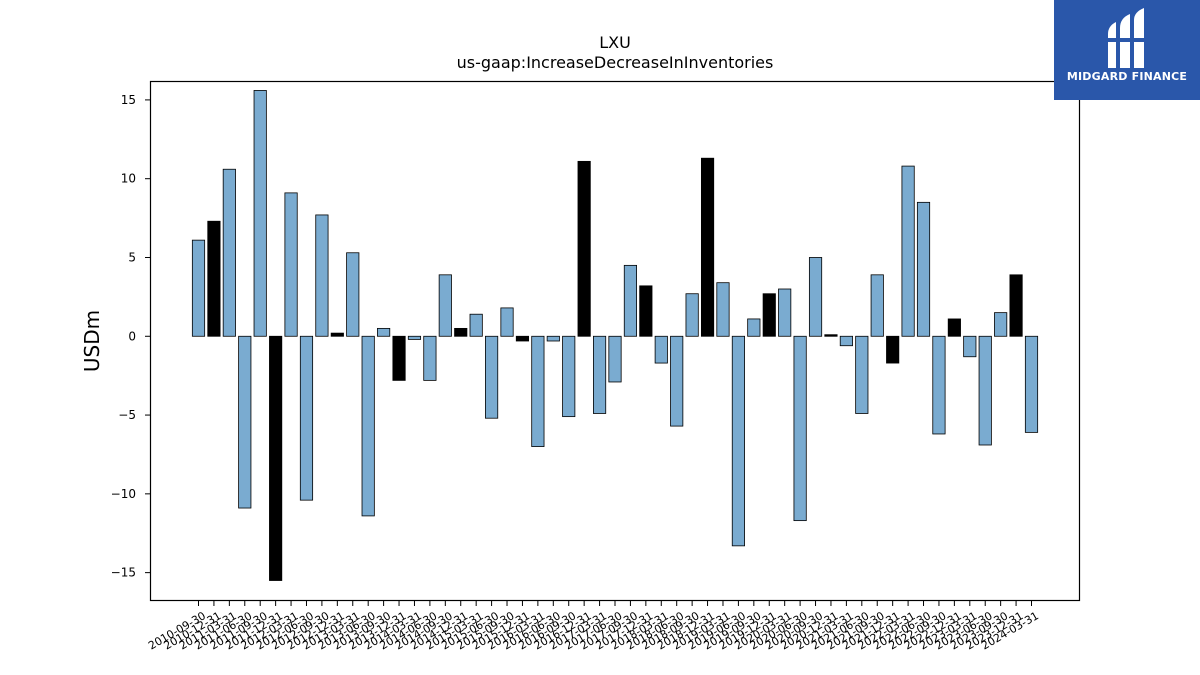 This screenshot has width=1200, height=675. I want to click on brand-name: MIDGARD FINANCE, so click(1127, 76).